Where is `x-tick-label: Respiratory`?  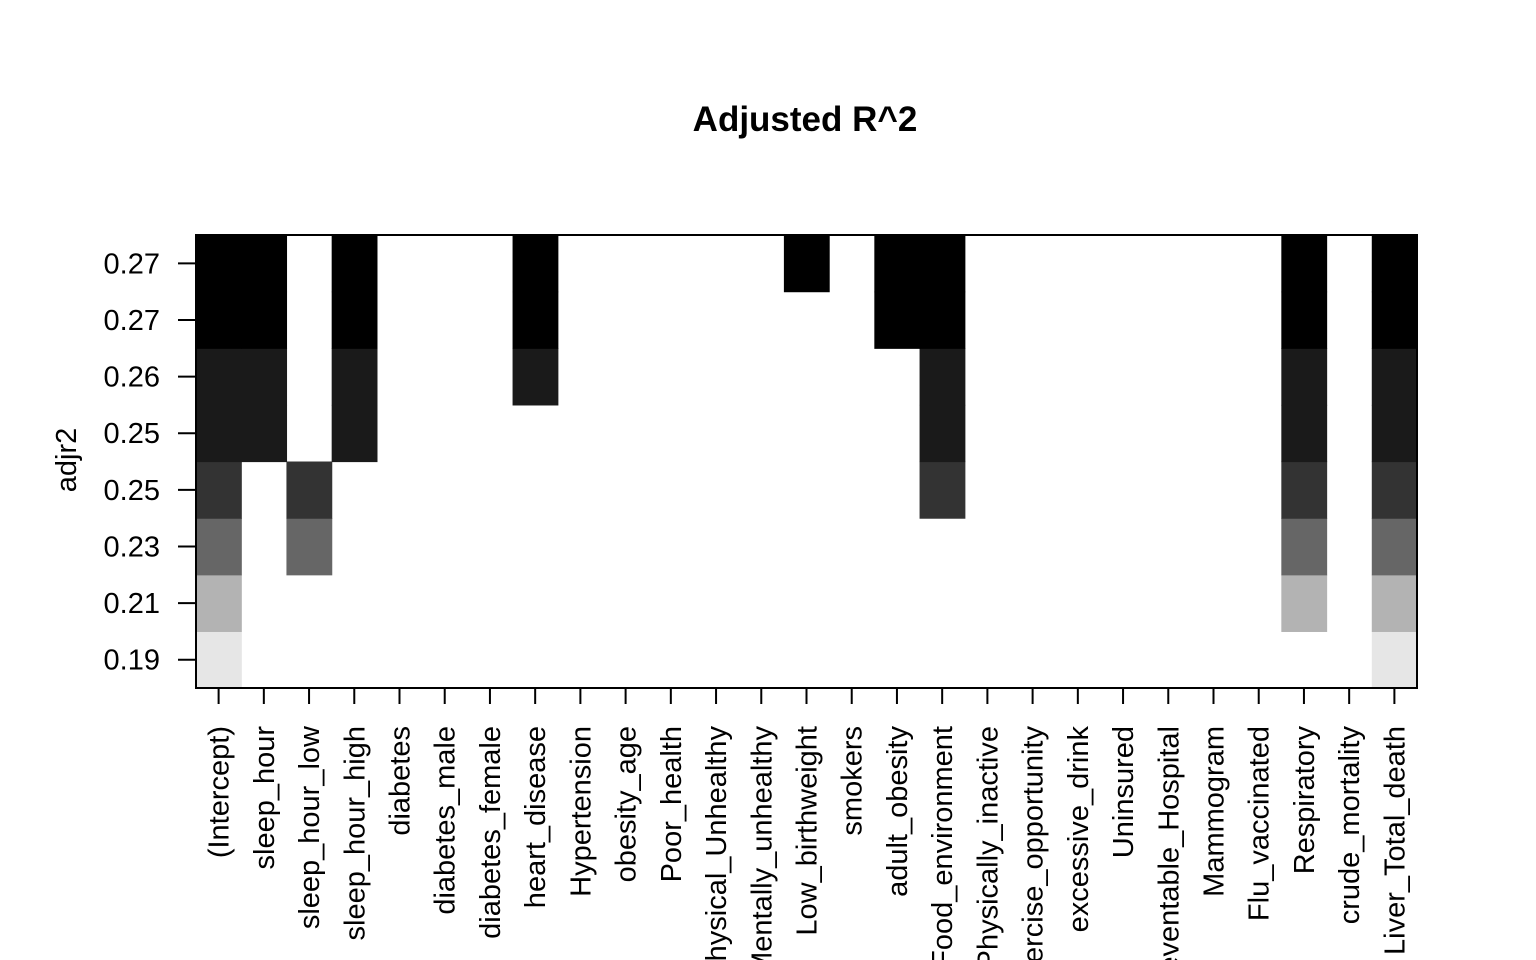
x-tick-label: Respiratory is located at coordinates (1305, 800).